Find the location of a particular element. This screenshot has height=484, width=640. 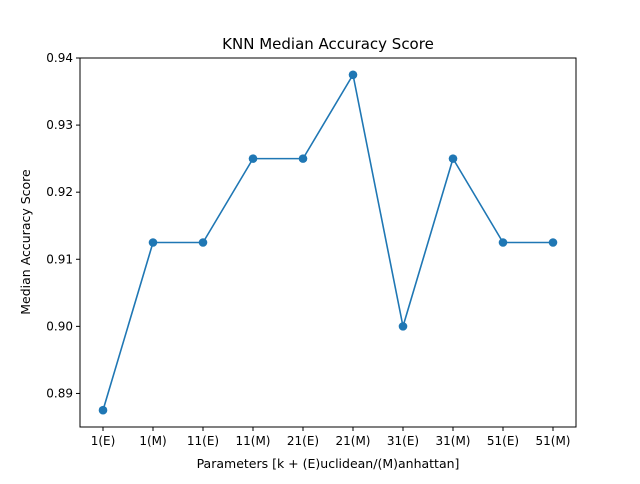

y-tick-label: 0.90 is located at coordinates (59, 326).